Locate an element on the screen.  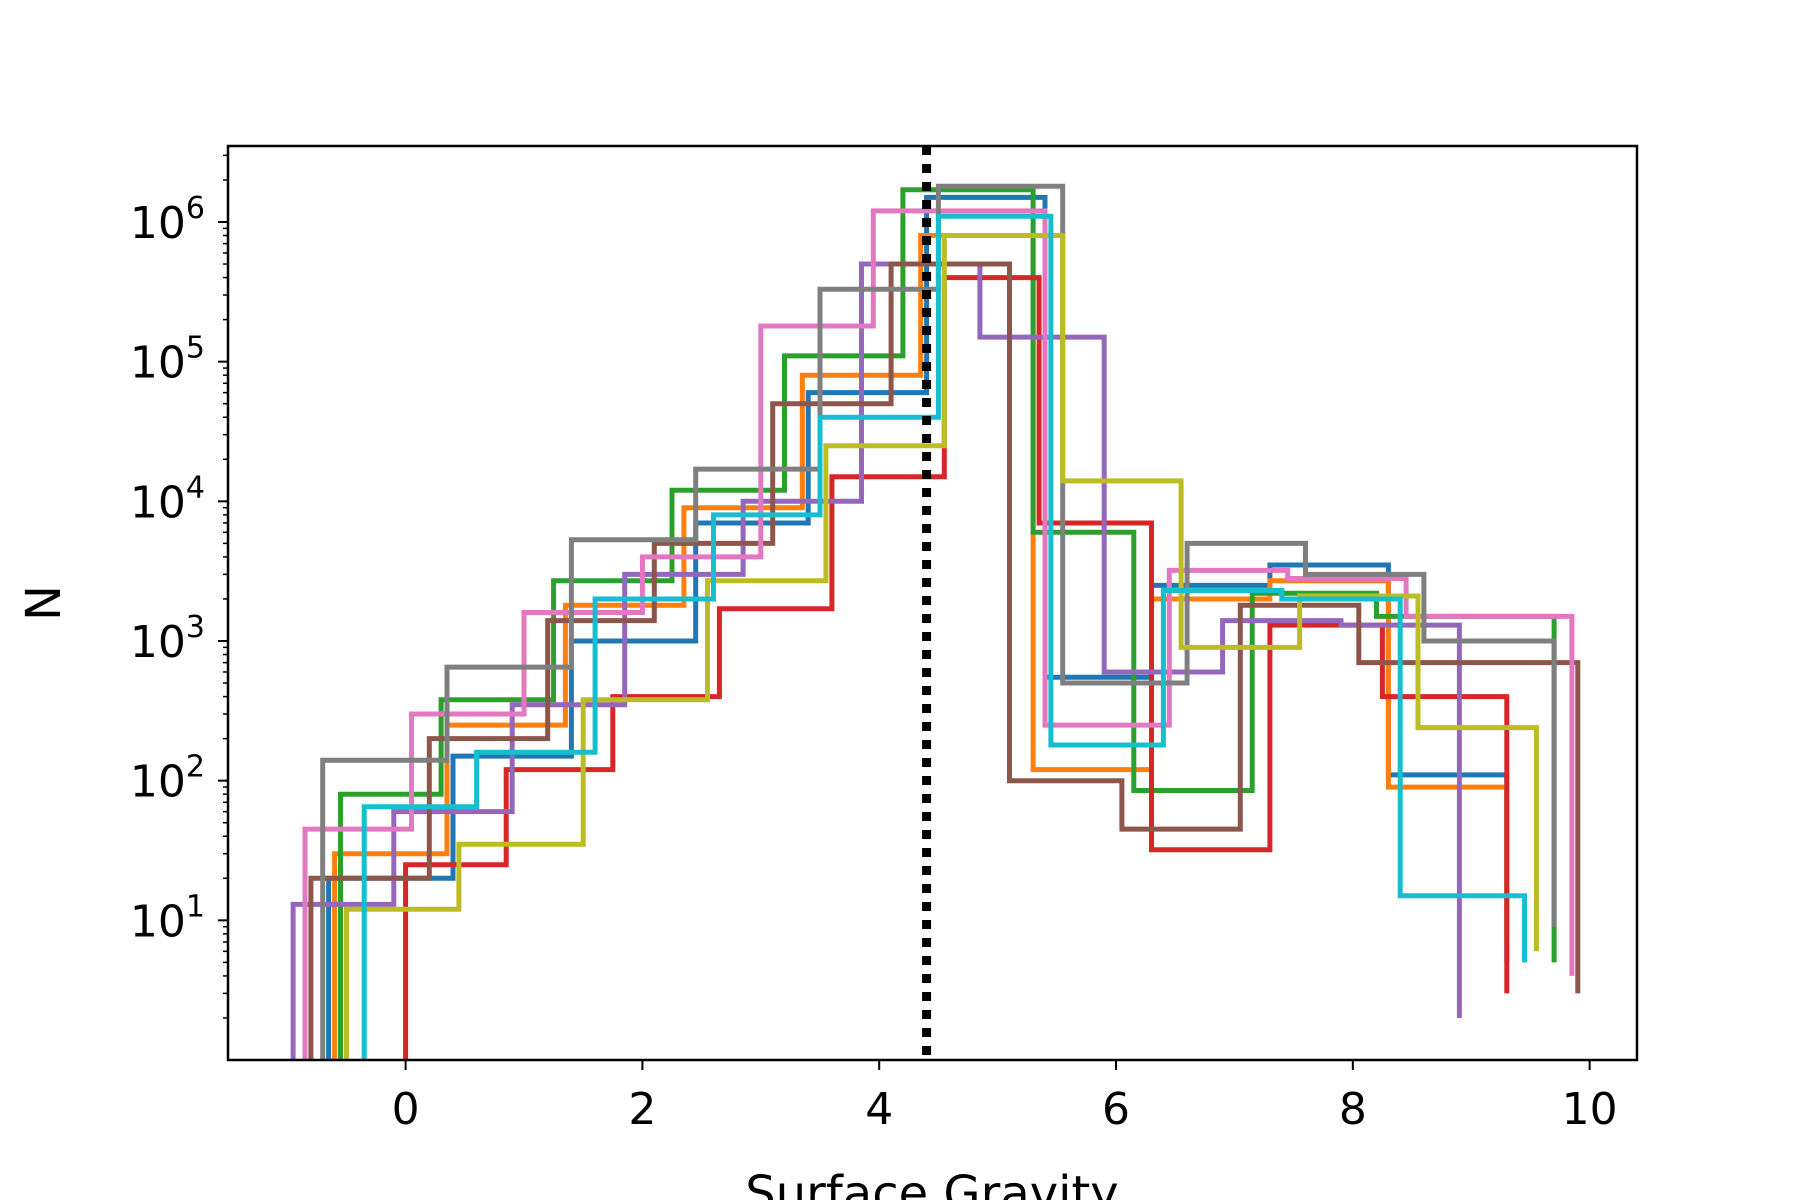
y-tick-label: 10⁵ is located at coordinates (167, 360).